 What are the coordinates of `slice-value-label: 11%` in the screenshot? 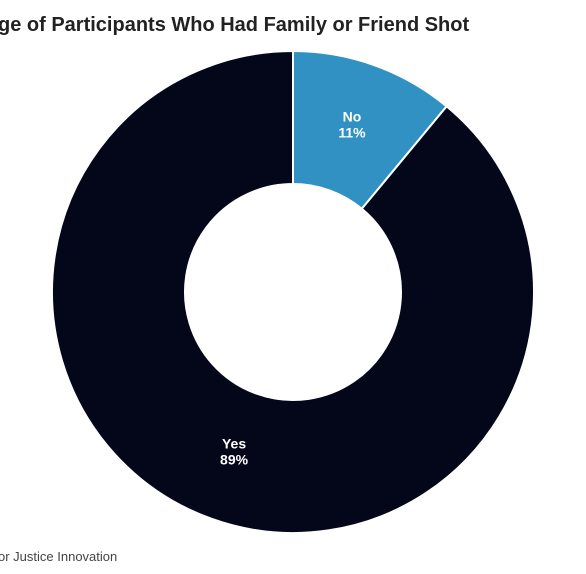 It's located at (352, 132).